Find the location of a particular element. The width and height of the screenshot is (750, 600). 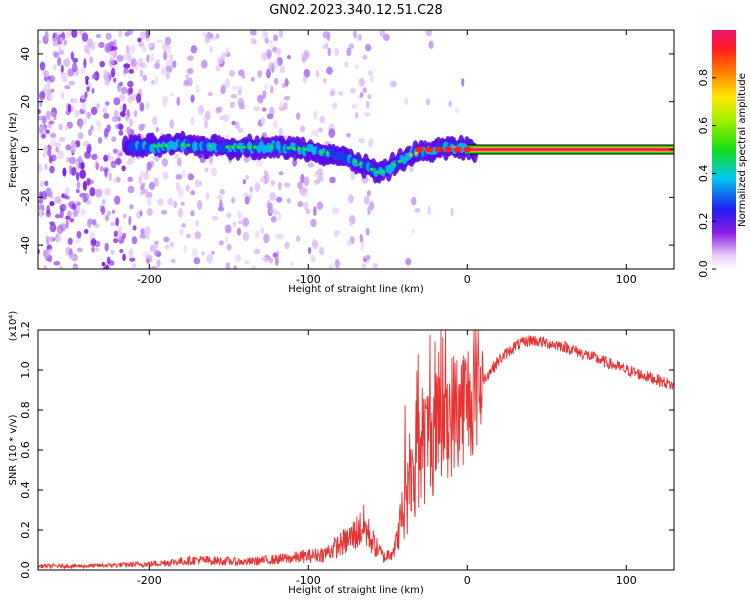

x-tick-label: 0 is located at coordinates (467, 279).